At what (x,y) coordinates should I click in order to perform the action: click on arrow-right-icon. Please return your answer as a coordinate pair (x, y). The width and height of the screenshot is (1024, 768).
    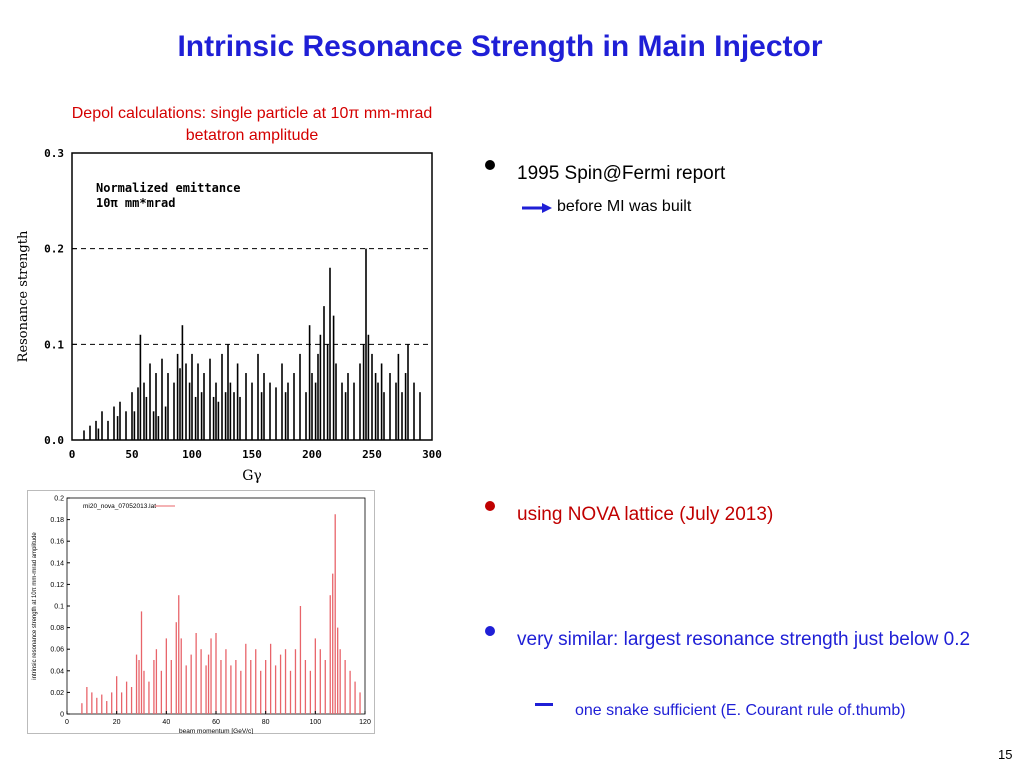
    Looking at the image, I should click on (537, 208).